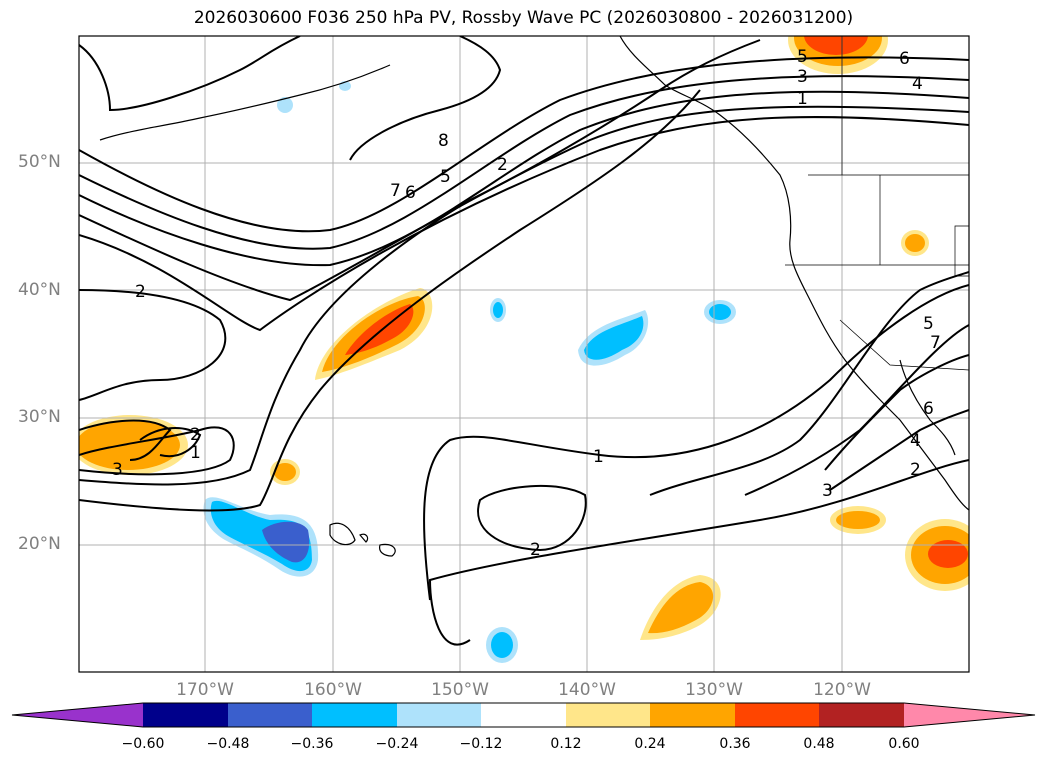 The image size is (1047, 765). I want to click on colorbar-tick: 0.36, so click(735, 744).